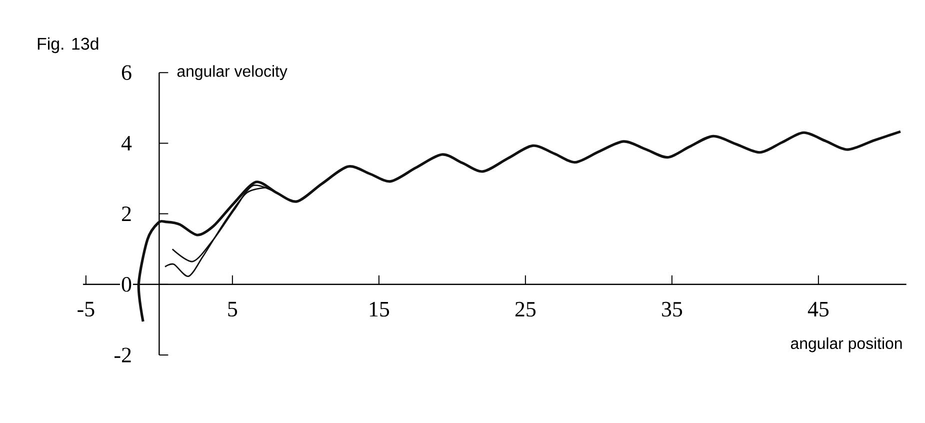  What do you see at coordinates (86, 309) in the screenshot?
I see `x-tick-label: -5` at bounding box center [86, 309].